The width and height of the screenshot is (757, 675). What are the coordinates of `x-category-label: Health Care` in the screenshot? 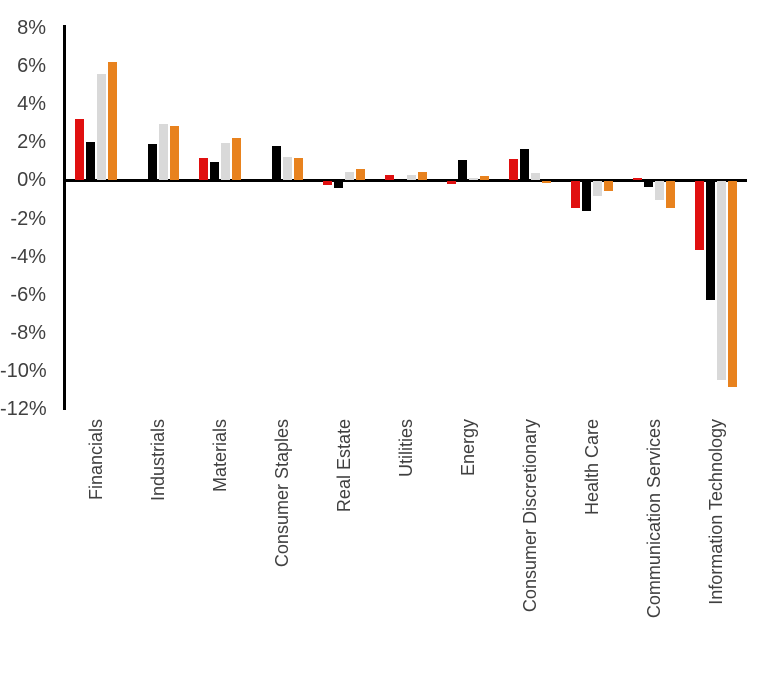 It's located at (592, 467).